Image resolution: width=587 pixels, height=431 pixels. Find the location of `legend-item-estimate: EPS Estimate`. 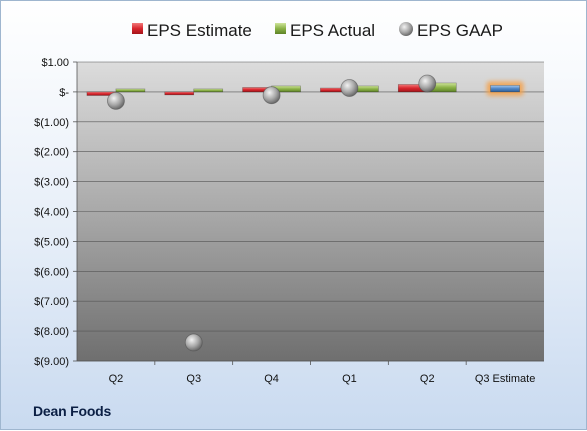

legend-item-estimate: EPS Estimate is located at coordinates (192, 30).